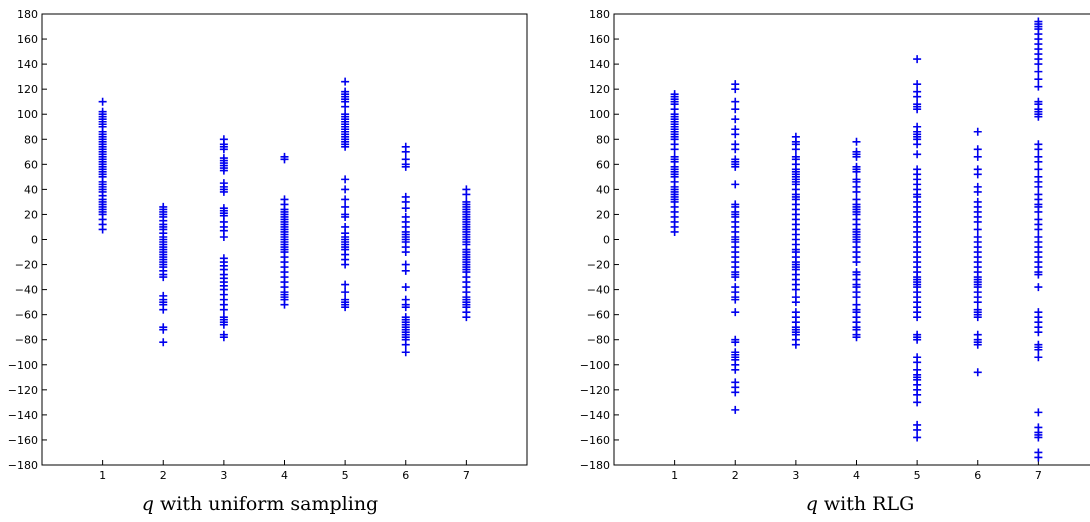 The image size is (1090, 522). Describe the element at coordinates (163, 475) in the screenshot. I see `x-tick-label: 2` at that location.